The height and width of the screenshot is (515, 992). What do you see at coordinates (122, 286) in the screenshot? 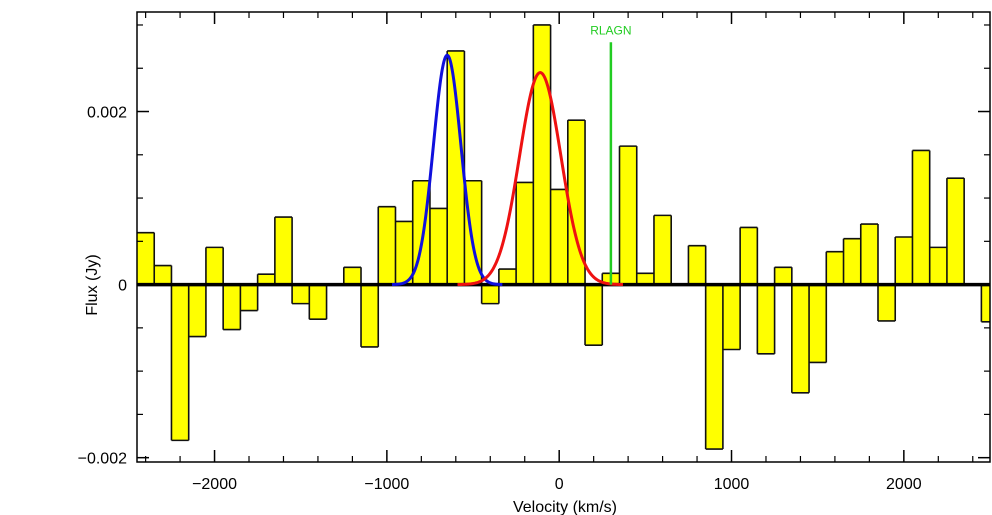
I see `y-tick-label: 0` at bounding box center [122, 286].